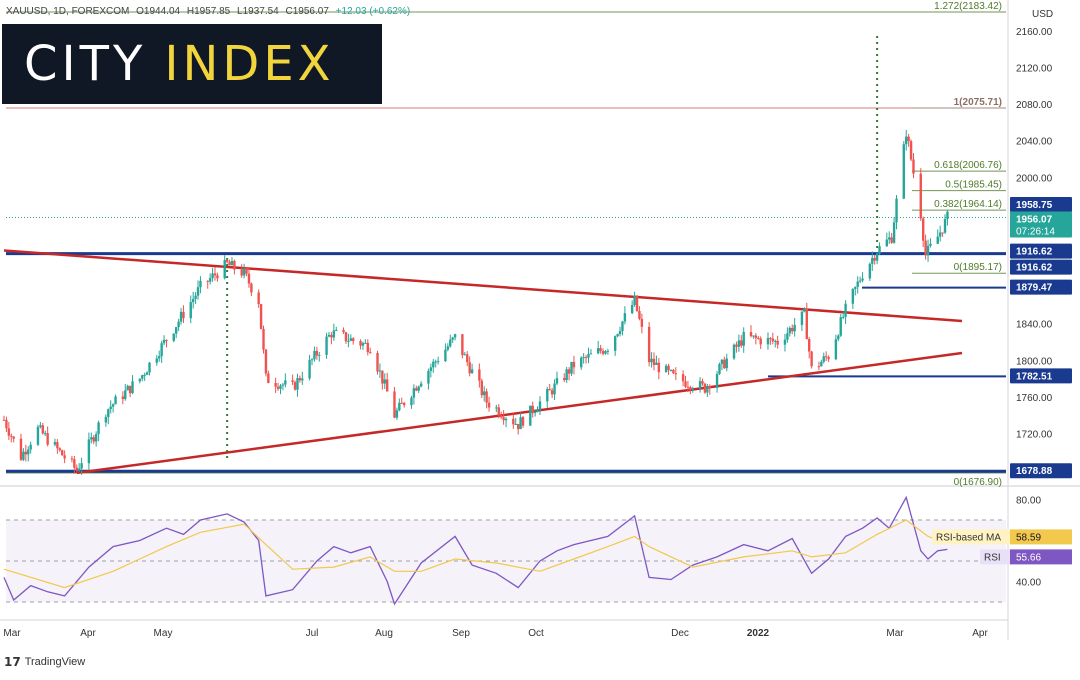  I want to click on price-axis-tick: 2000.00, so click(1034, 178).